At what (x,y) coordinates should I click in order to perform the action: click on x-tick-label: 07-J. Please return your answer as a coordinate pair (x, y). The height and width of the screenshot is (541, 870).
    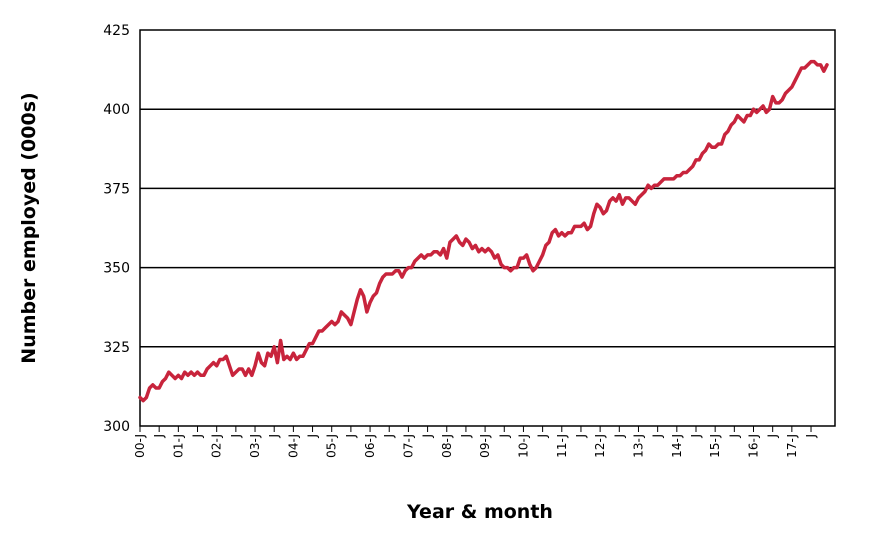
    Looking at the image, I should click on (408, 446).